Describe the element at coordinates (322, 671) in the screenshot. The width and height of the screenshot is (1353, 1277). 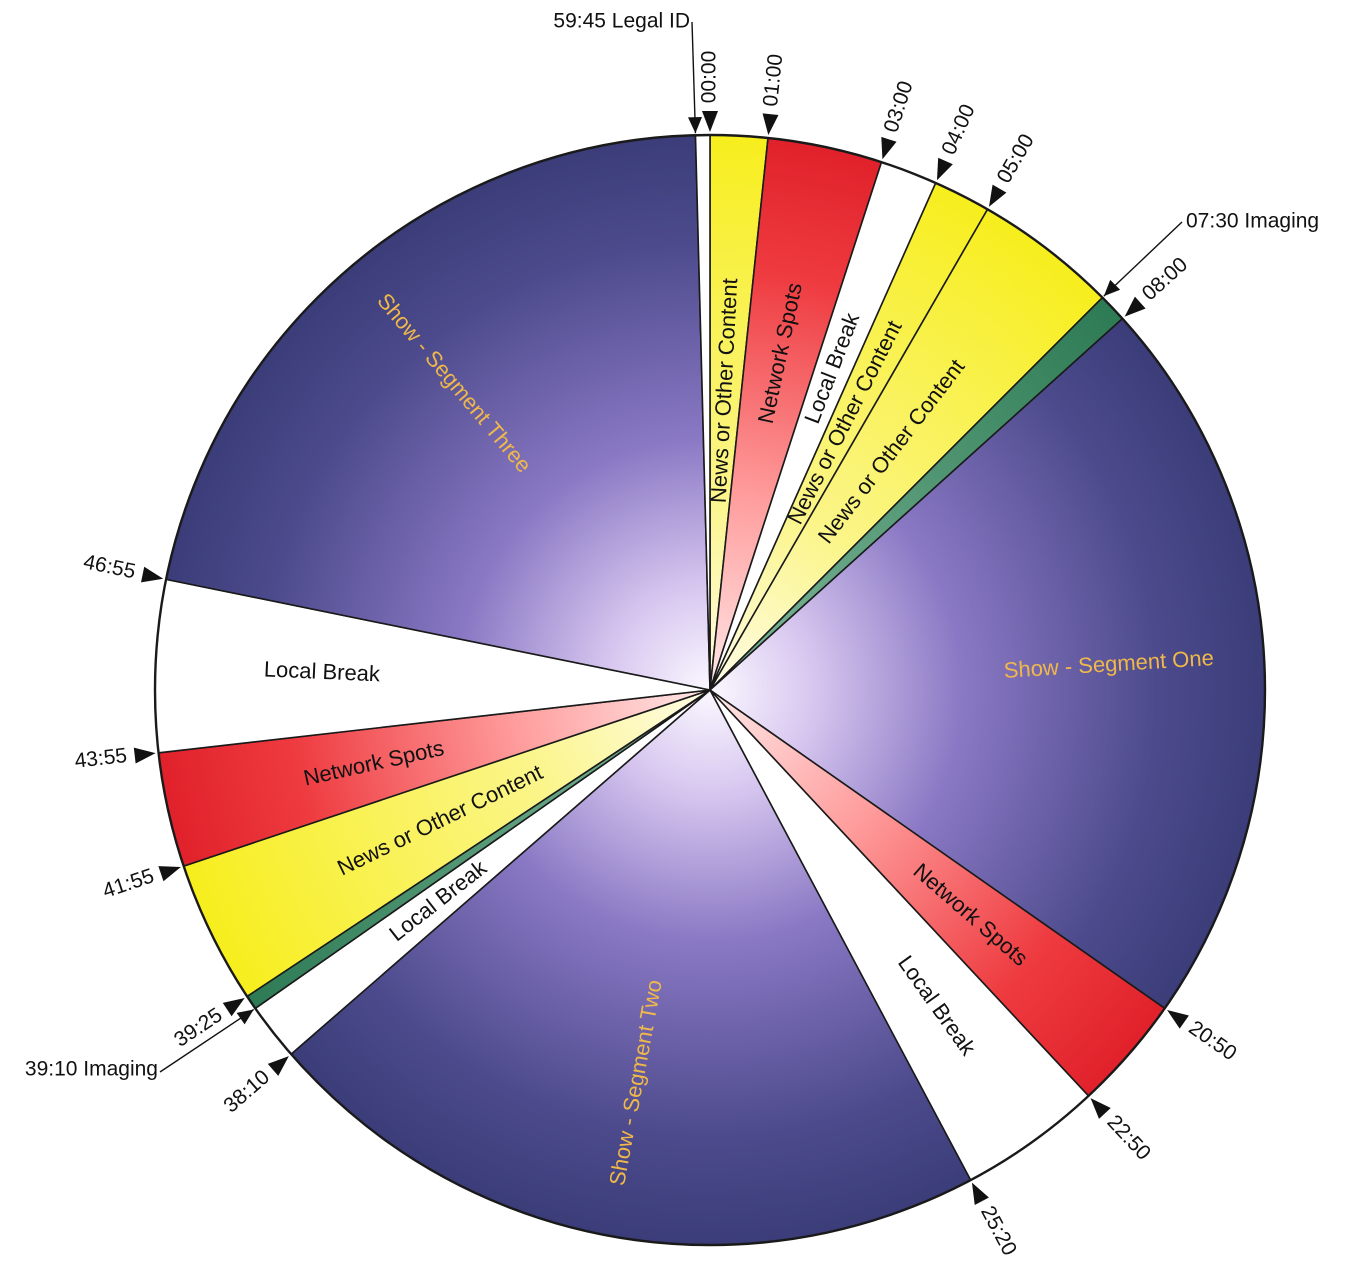
I see `segment-label-local-break: Local Break` at that location.